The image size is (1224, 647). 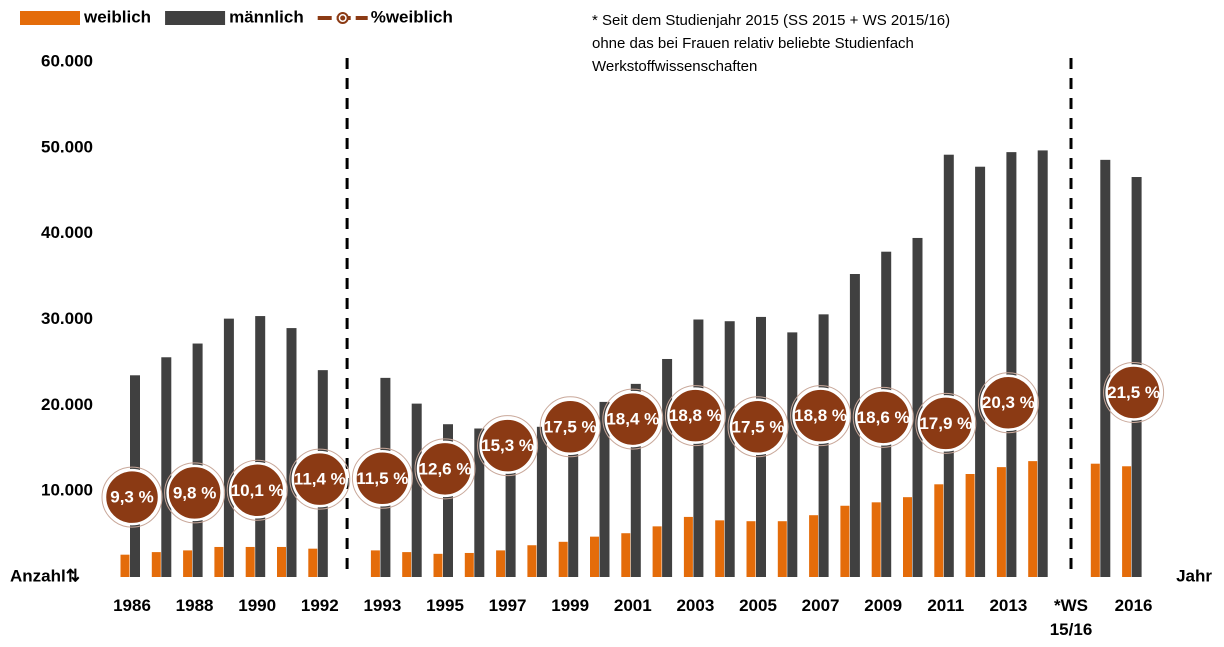 I want to click on x-tick-label: 2003, so click(x=695, y=605).